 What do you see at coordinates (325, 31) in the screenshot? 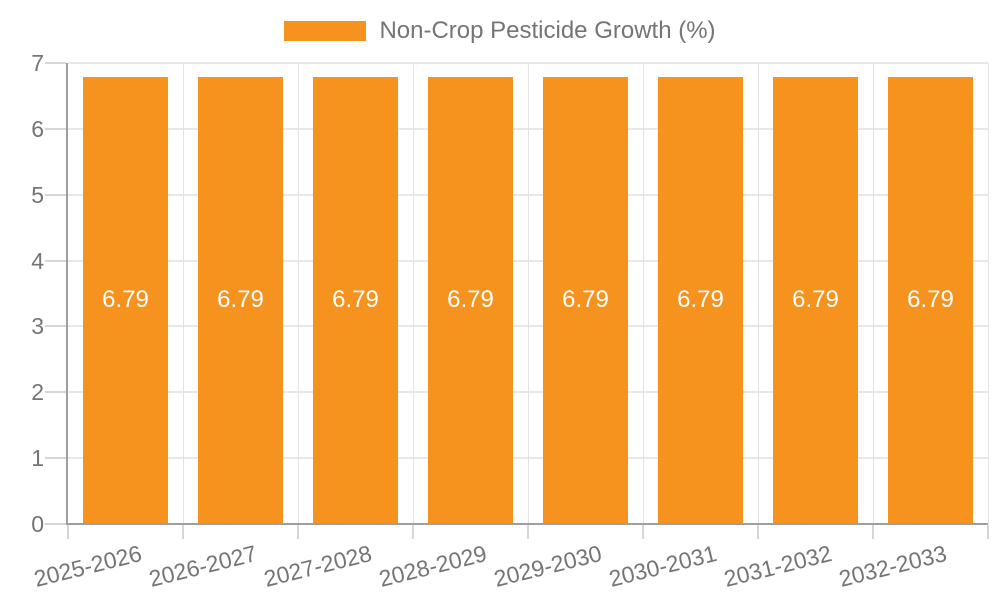
I see `legend-swatch-icon` at bounding box center [325, 31].